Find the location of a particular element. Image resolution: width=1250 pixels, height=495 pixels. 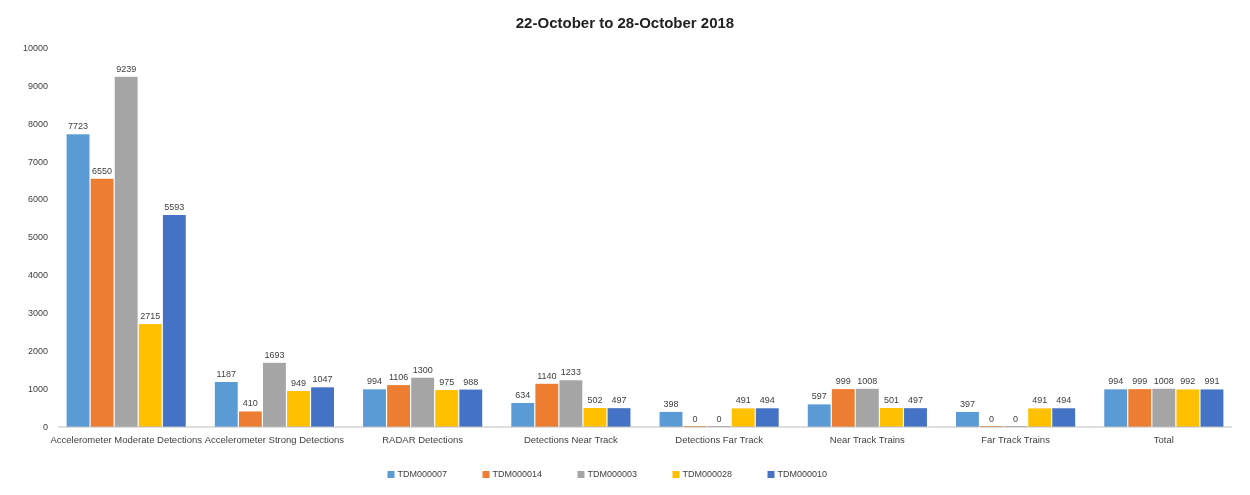

data-label: 597 is located at coordinates (819, 396).